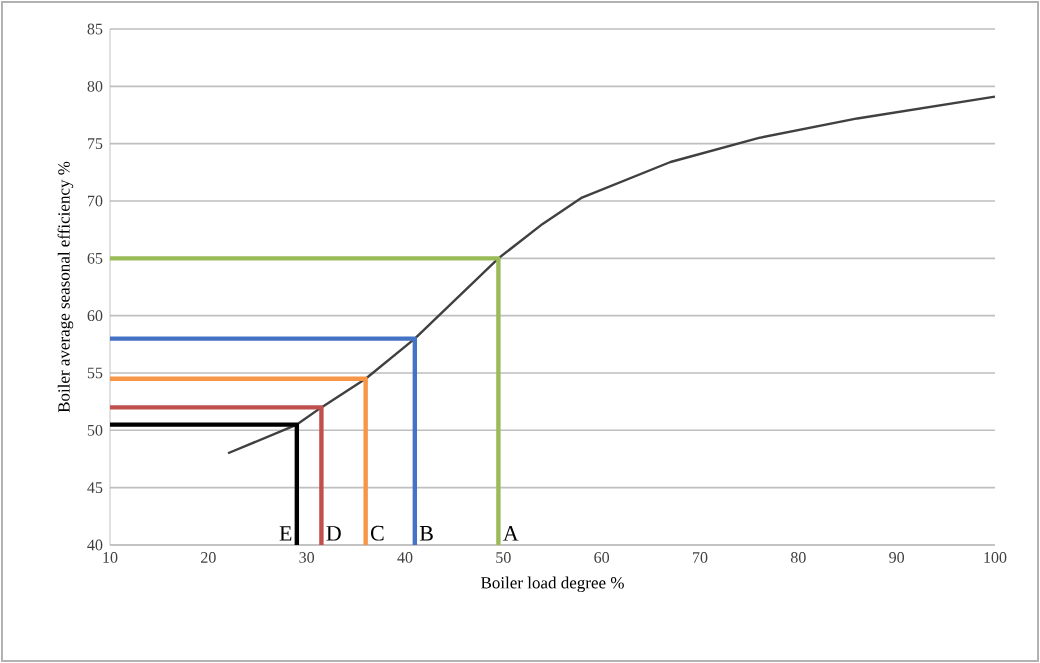 This screenshot has height=663, width=1040. I want to click on y-tick-label: 85, so click(95, 29).